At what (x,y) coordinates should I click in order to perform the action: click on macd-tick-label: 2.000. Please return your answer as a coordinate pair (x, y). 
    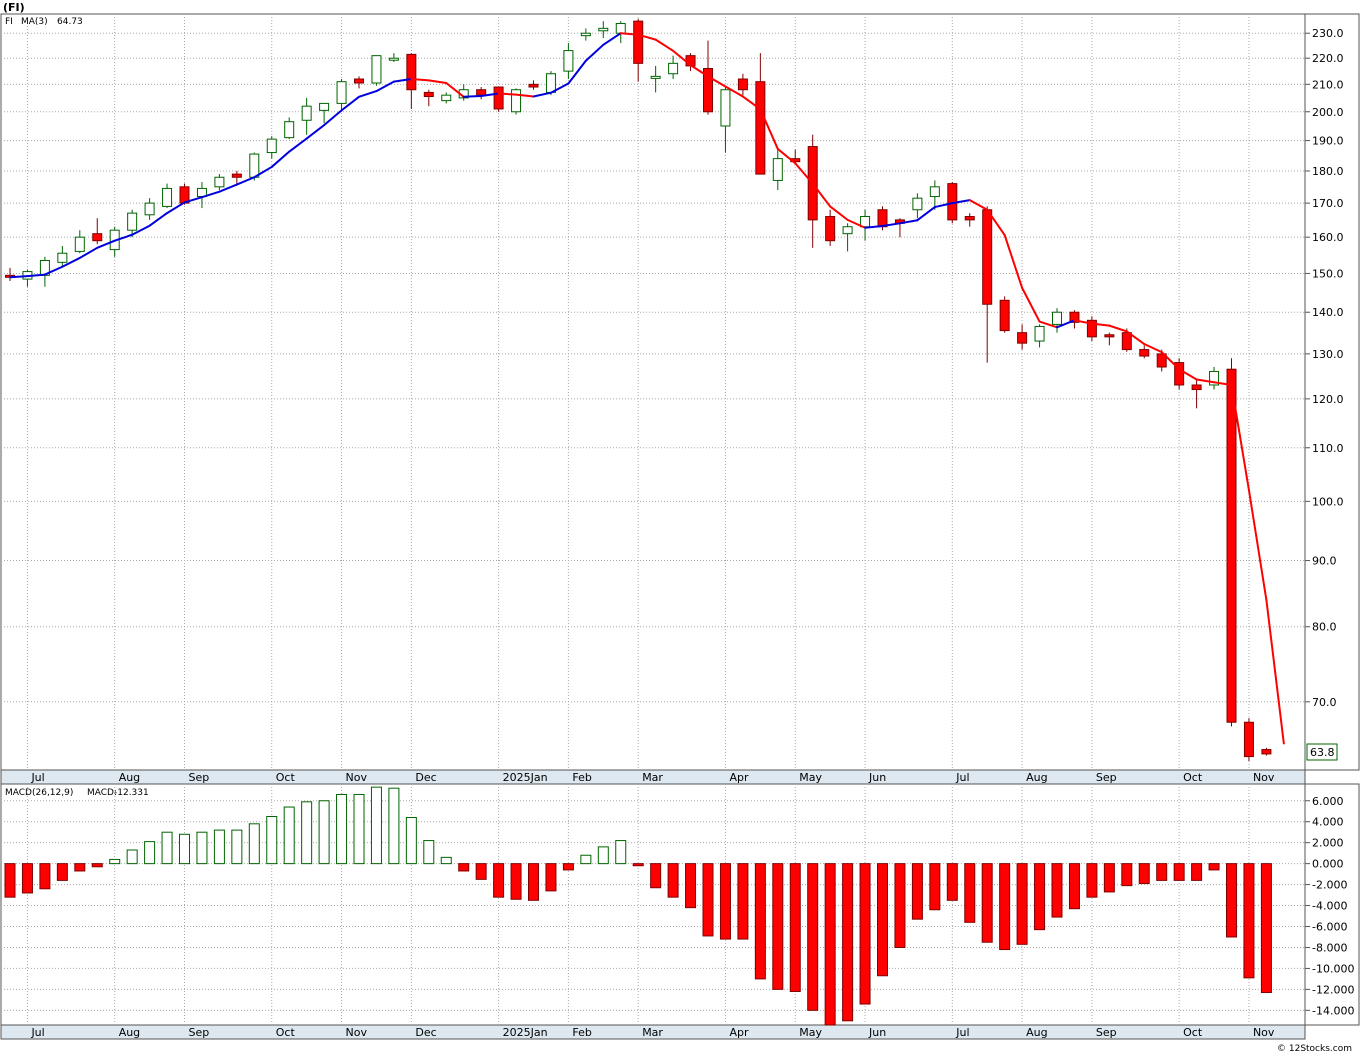
    Looking at the image, I should click on (1328, 843).